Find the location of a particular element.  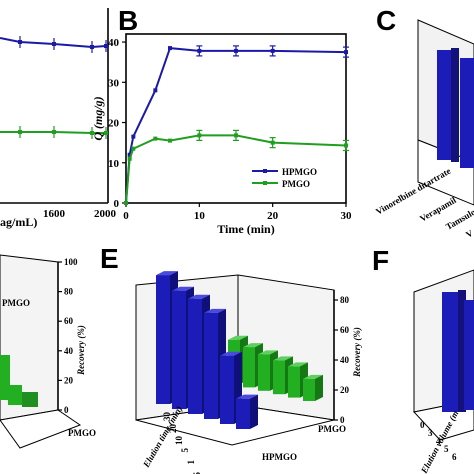

panel-e-bar-hpmgo-side is located at coordinates (254, 411).